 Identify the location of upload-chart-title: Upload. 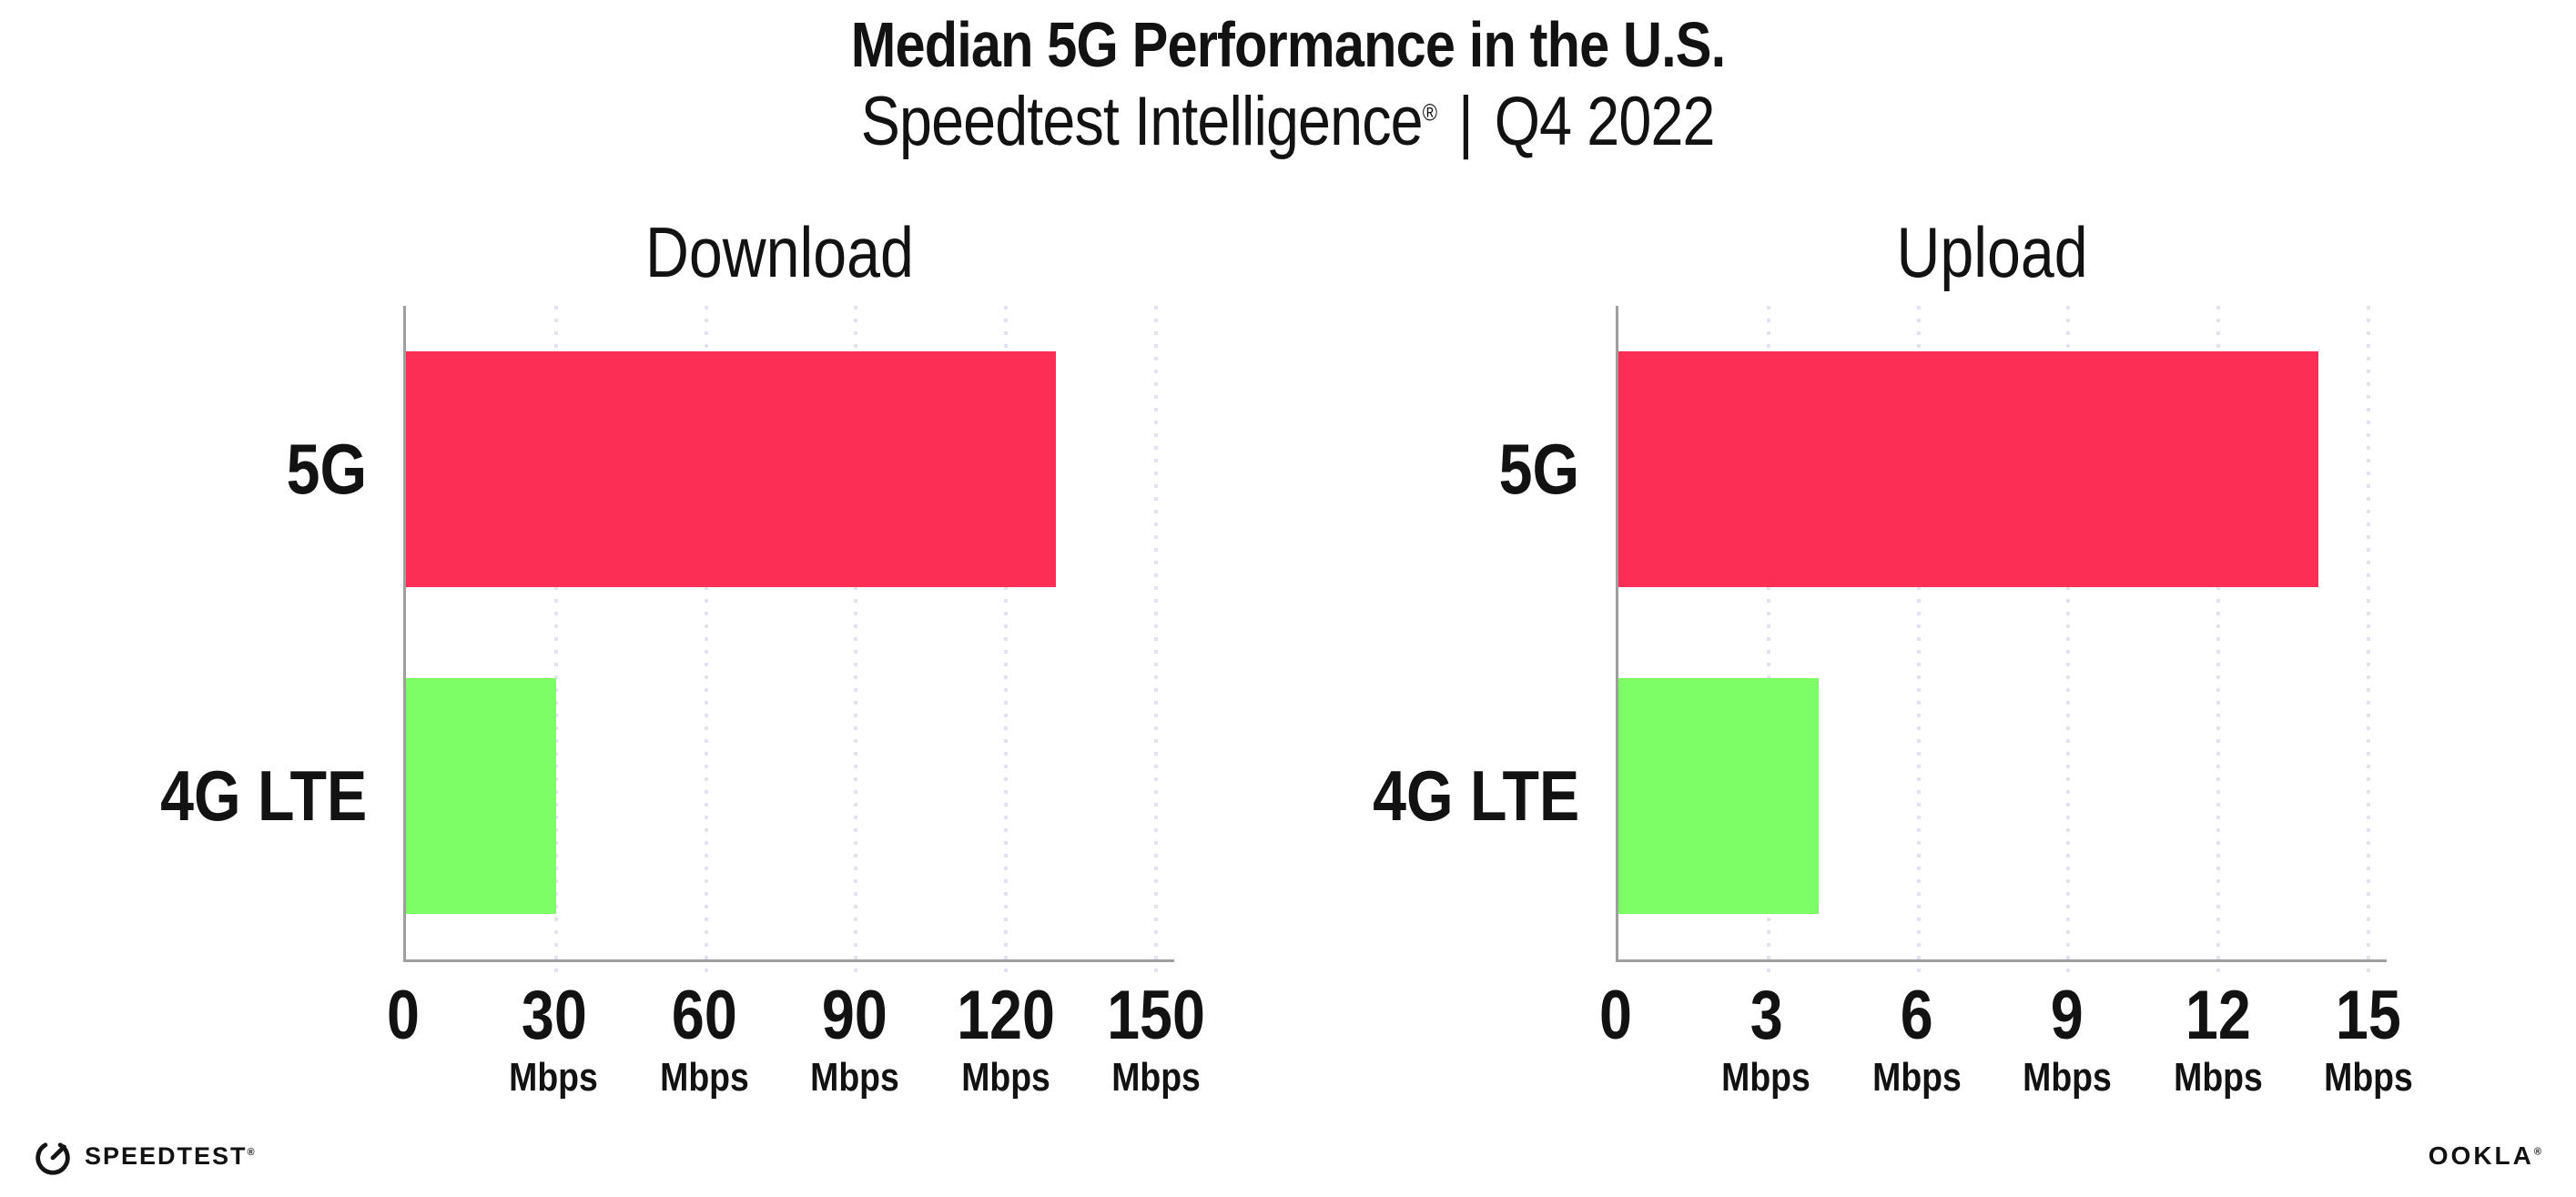
(1992, 252).